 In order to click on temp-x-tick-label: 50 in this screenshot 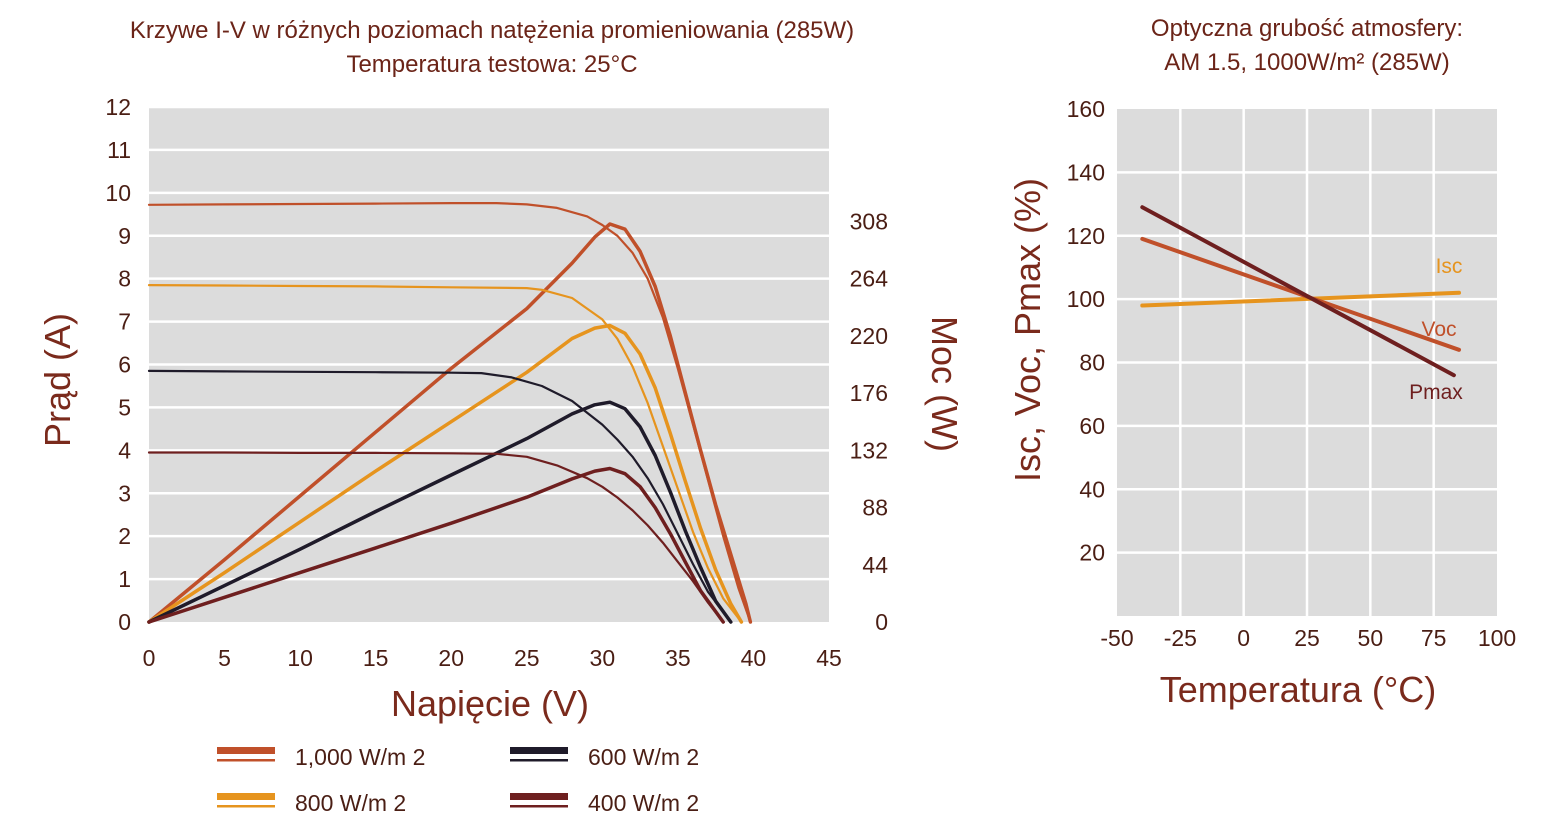, I will do `click(1371, 638)`.